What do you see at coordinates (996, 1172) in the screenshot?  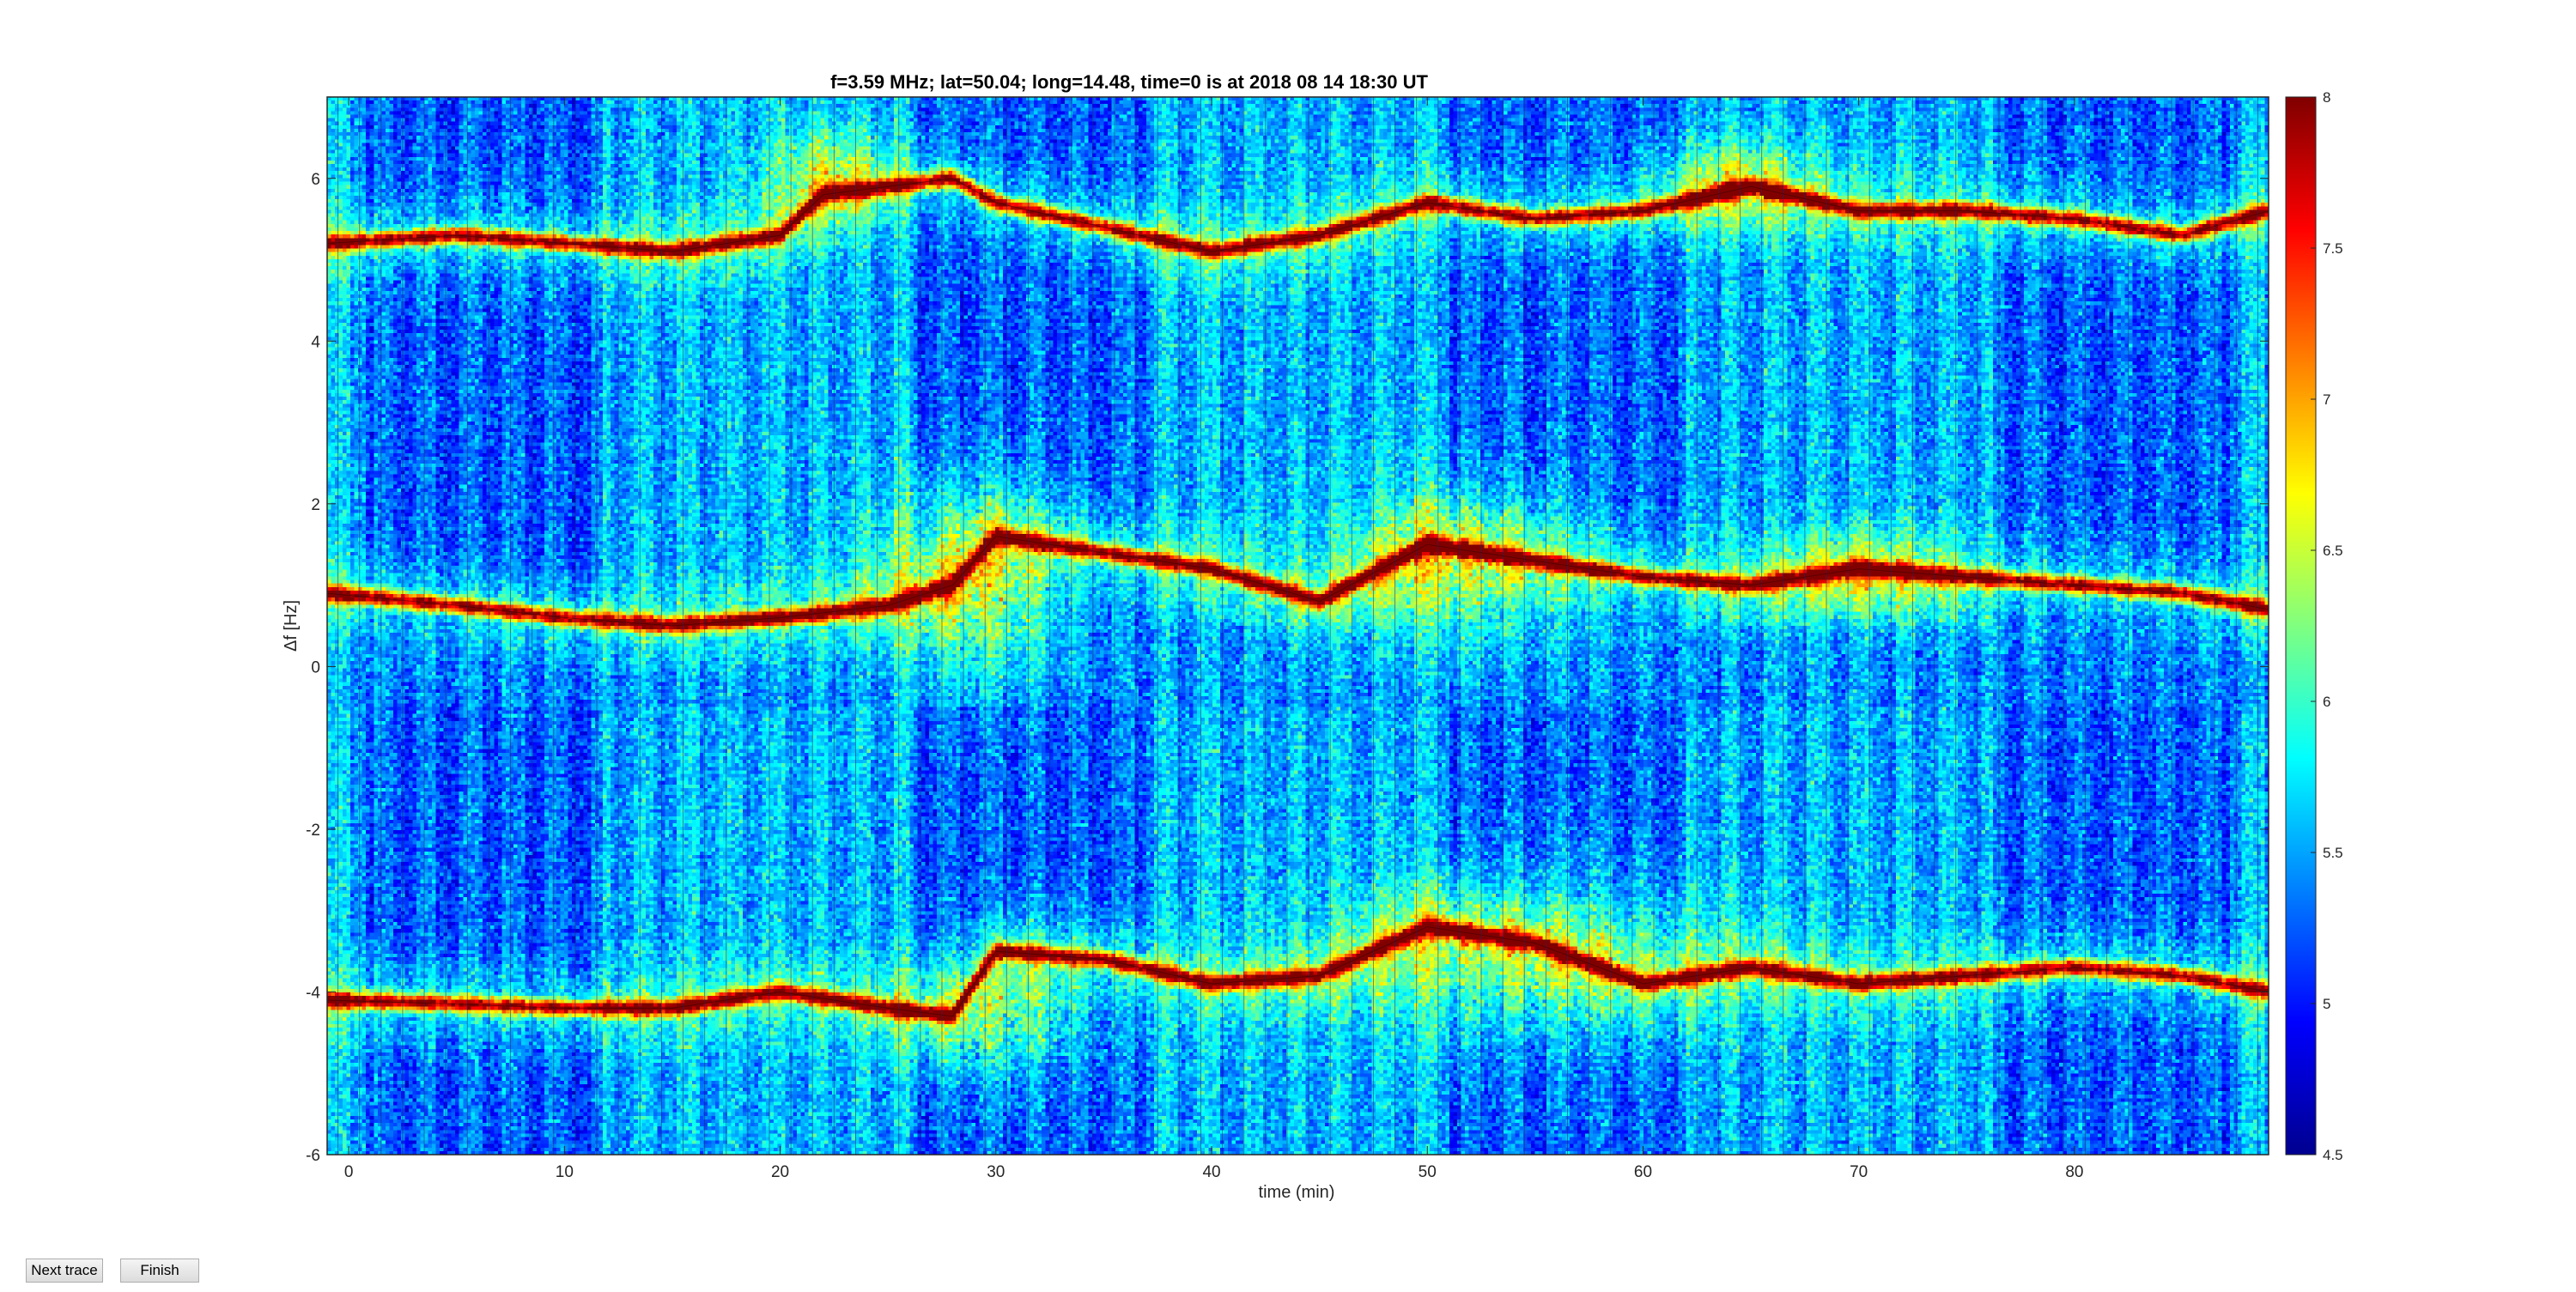 I see `x-tick-label: 30` at bounding box center [996, 1172].